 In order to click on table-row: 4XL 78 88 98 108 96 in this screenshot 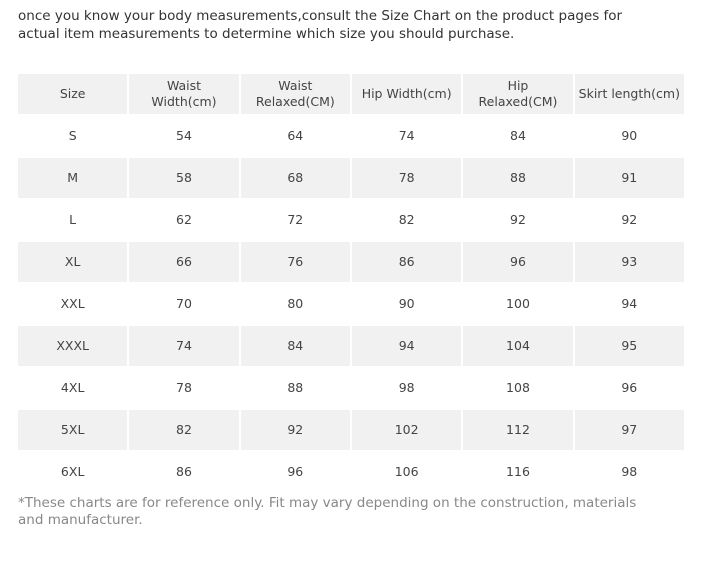, I will do `click(351, 388)`.